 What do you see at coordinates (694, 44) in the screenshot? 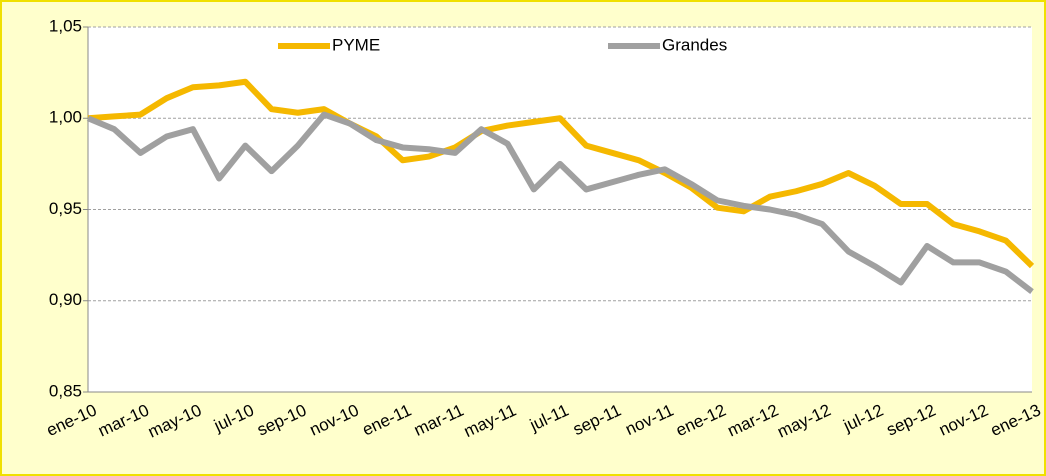
I see `legend-label: Grandes` at bounding box center [694, 44].